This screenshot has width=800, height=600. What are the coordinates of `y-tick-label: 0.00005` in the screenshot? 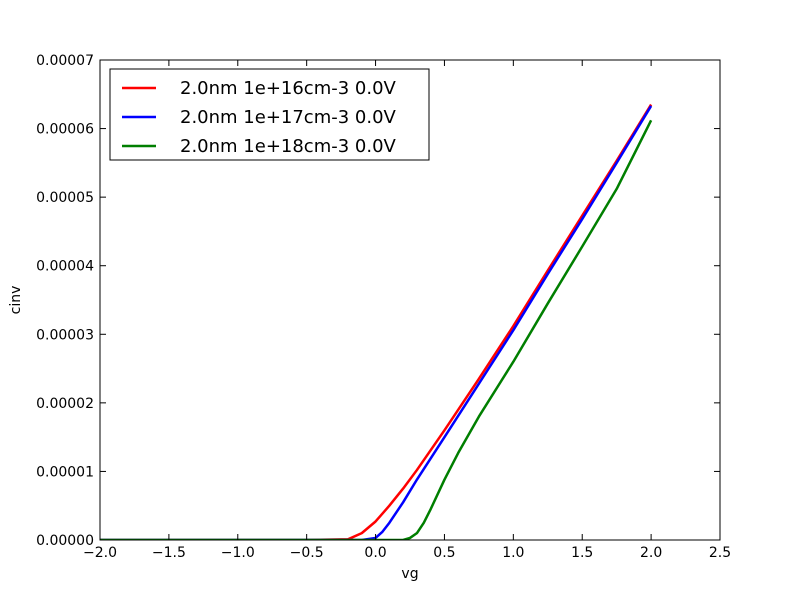 It's located at (65, 198).